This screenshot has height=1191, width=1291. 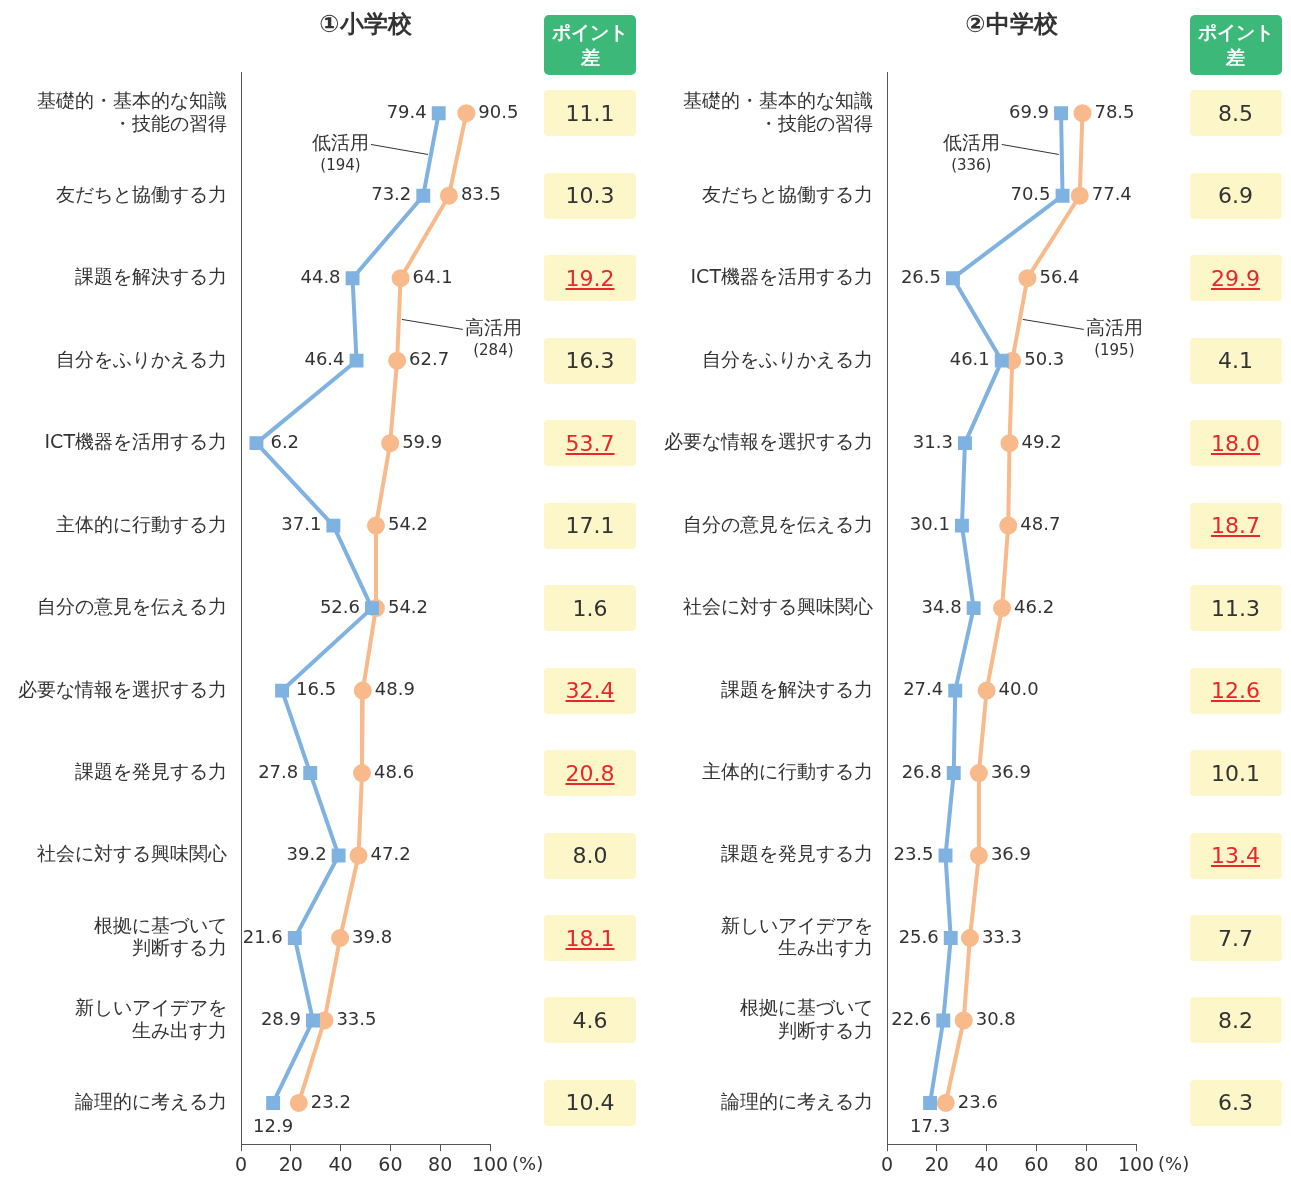 What do you see at coordinates (262, 936) in the screenshot?
I see `data-label: 21.6` at bounding box center [262, 936].